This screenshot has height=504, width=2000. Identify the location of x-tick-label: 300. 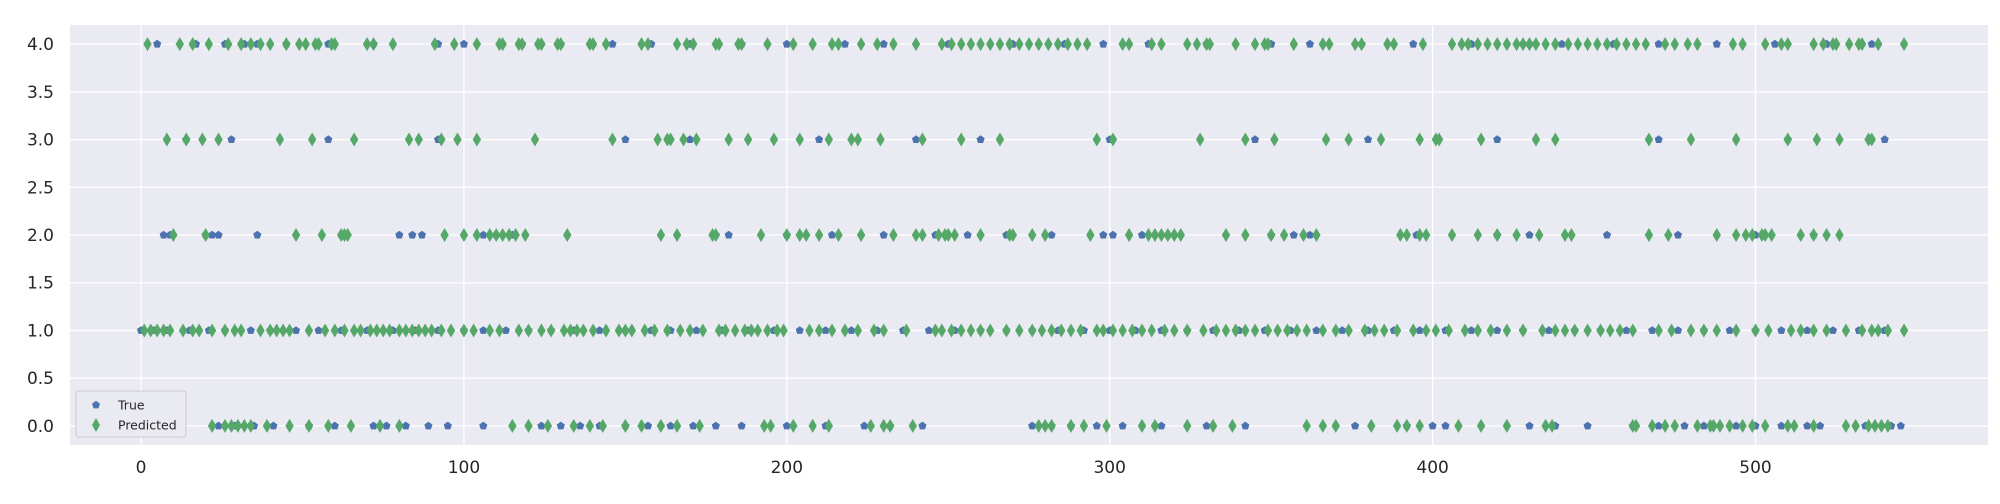
(1109, 468).